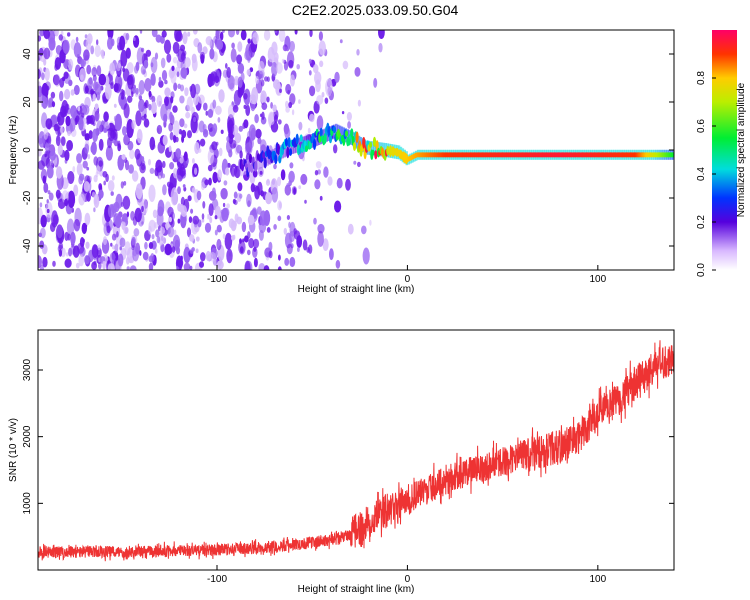 Image resolution: width=750 pixels, height=600 pixels. Describe the element at coordinates (456, 150) in the screenshot. I see `spectrogram-ridge-layer` at that location.